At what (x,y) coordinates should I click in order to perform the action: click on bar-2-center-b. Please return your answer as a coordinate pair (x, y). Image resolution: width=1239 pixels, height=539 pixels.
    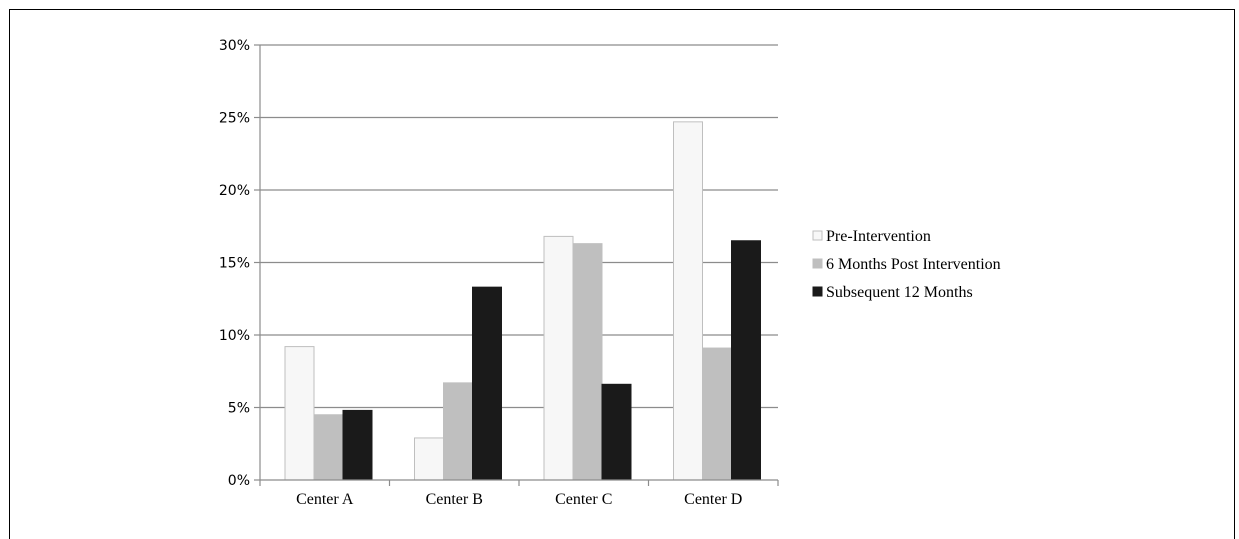
    Looking at the image, I should click on (458, 431).